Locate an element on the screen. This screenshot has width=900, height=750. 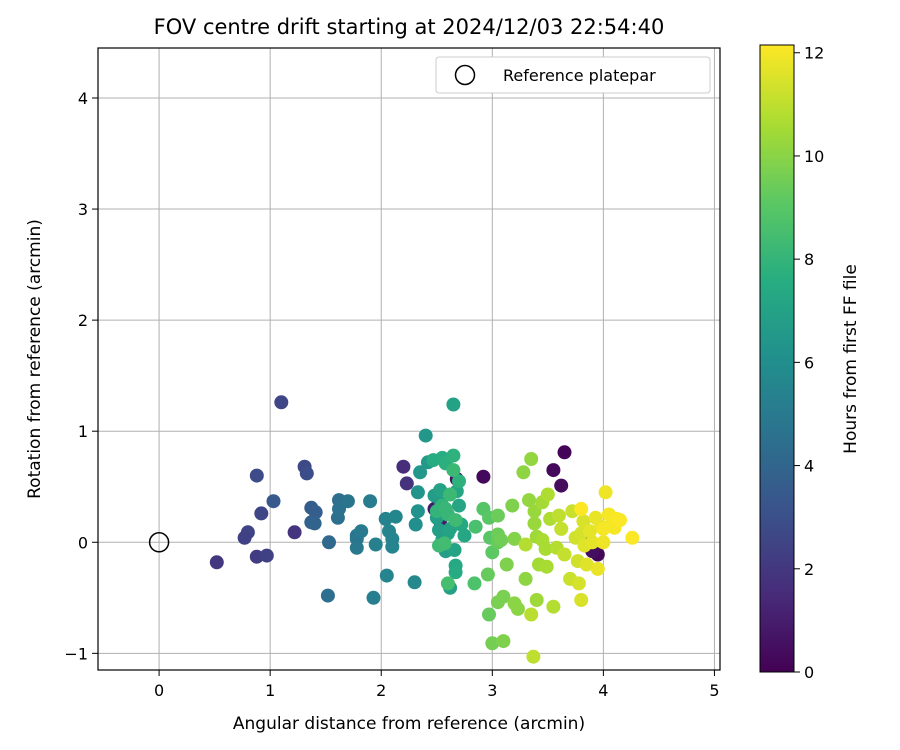
y-tick-label: 2 is located at coordinates (83, 320).